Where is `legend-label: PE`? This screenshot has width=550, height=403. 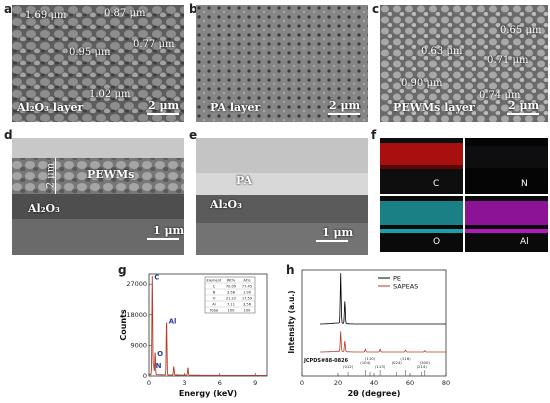 legend-label: PE is located at coordinates (397, 279).